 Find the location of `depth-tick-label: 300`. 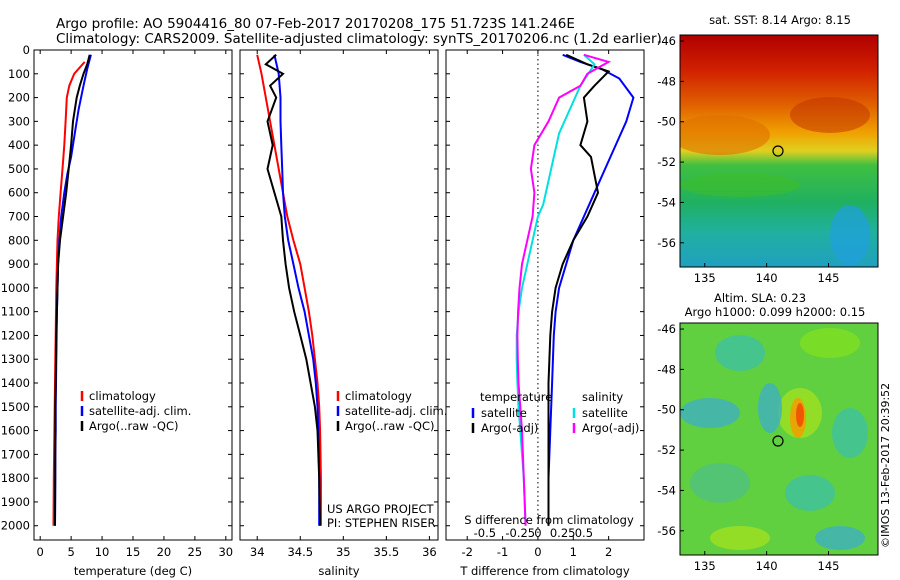

depth-tick-label: 300 is located at coordinates (19, 121).